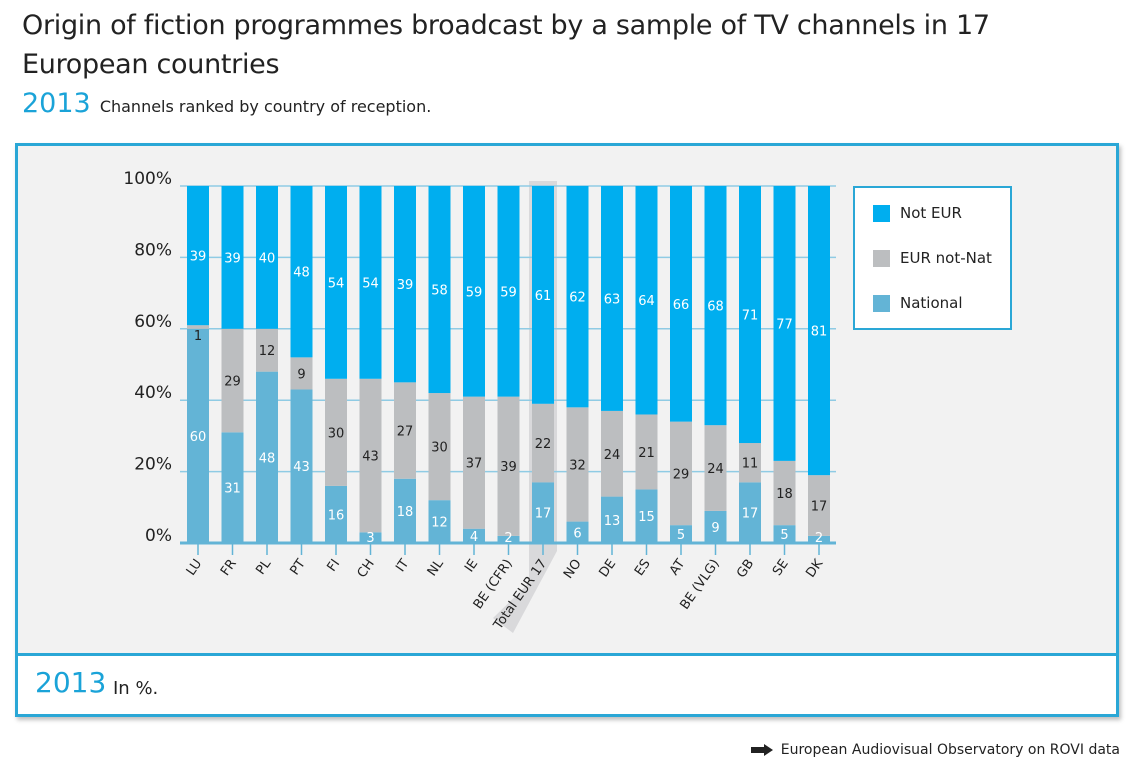 The image size is (1140, 772). What do you see at coordinates (136, 688) in the screenshot?
I see `unit-label: In %.` at bounding box center [136, 688].